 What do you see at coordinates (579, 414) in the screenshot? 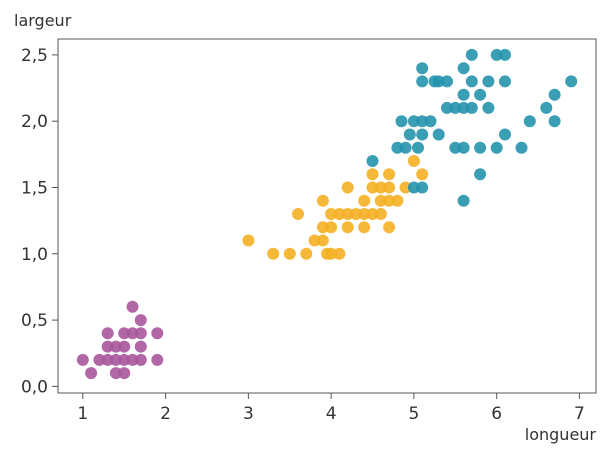
I see `x-tick-label: 7` at bounding box center [579, 414].